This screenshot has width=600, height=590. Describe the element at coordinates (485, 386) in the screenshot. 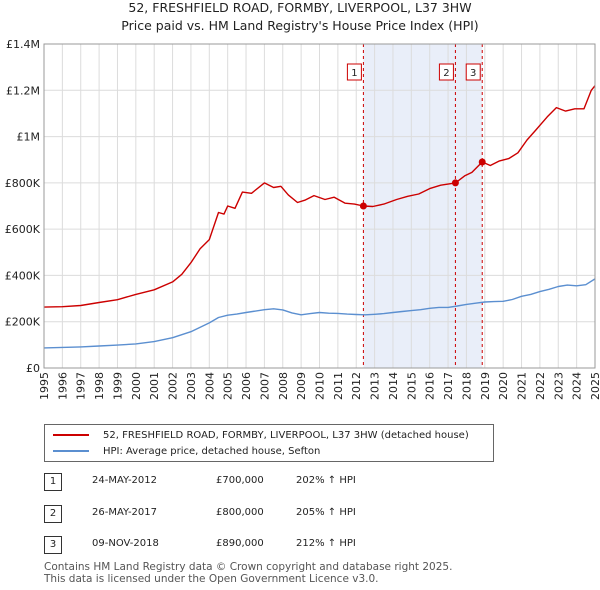

I see `x-tick-label: 2019` at that location.